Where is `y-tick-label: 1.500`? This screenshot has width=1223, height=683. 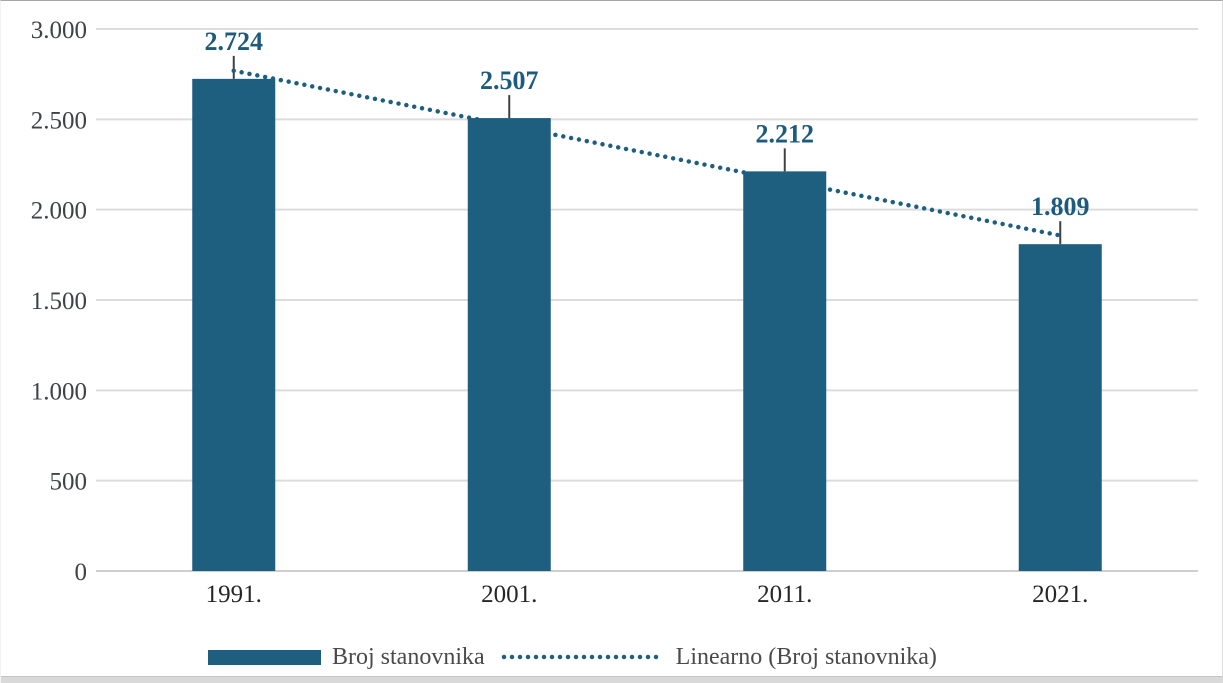
y-tick-label: 1.500 is located at coordinates (59, 301).